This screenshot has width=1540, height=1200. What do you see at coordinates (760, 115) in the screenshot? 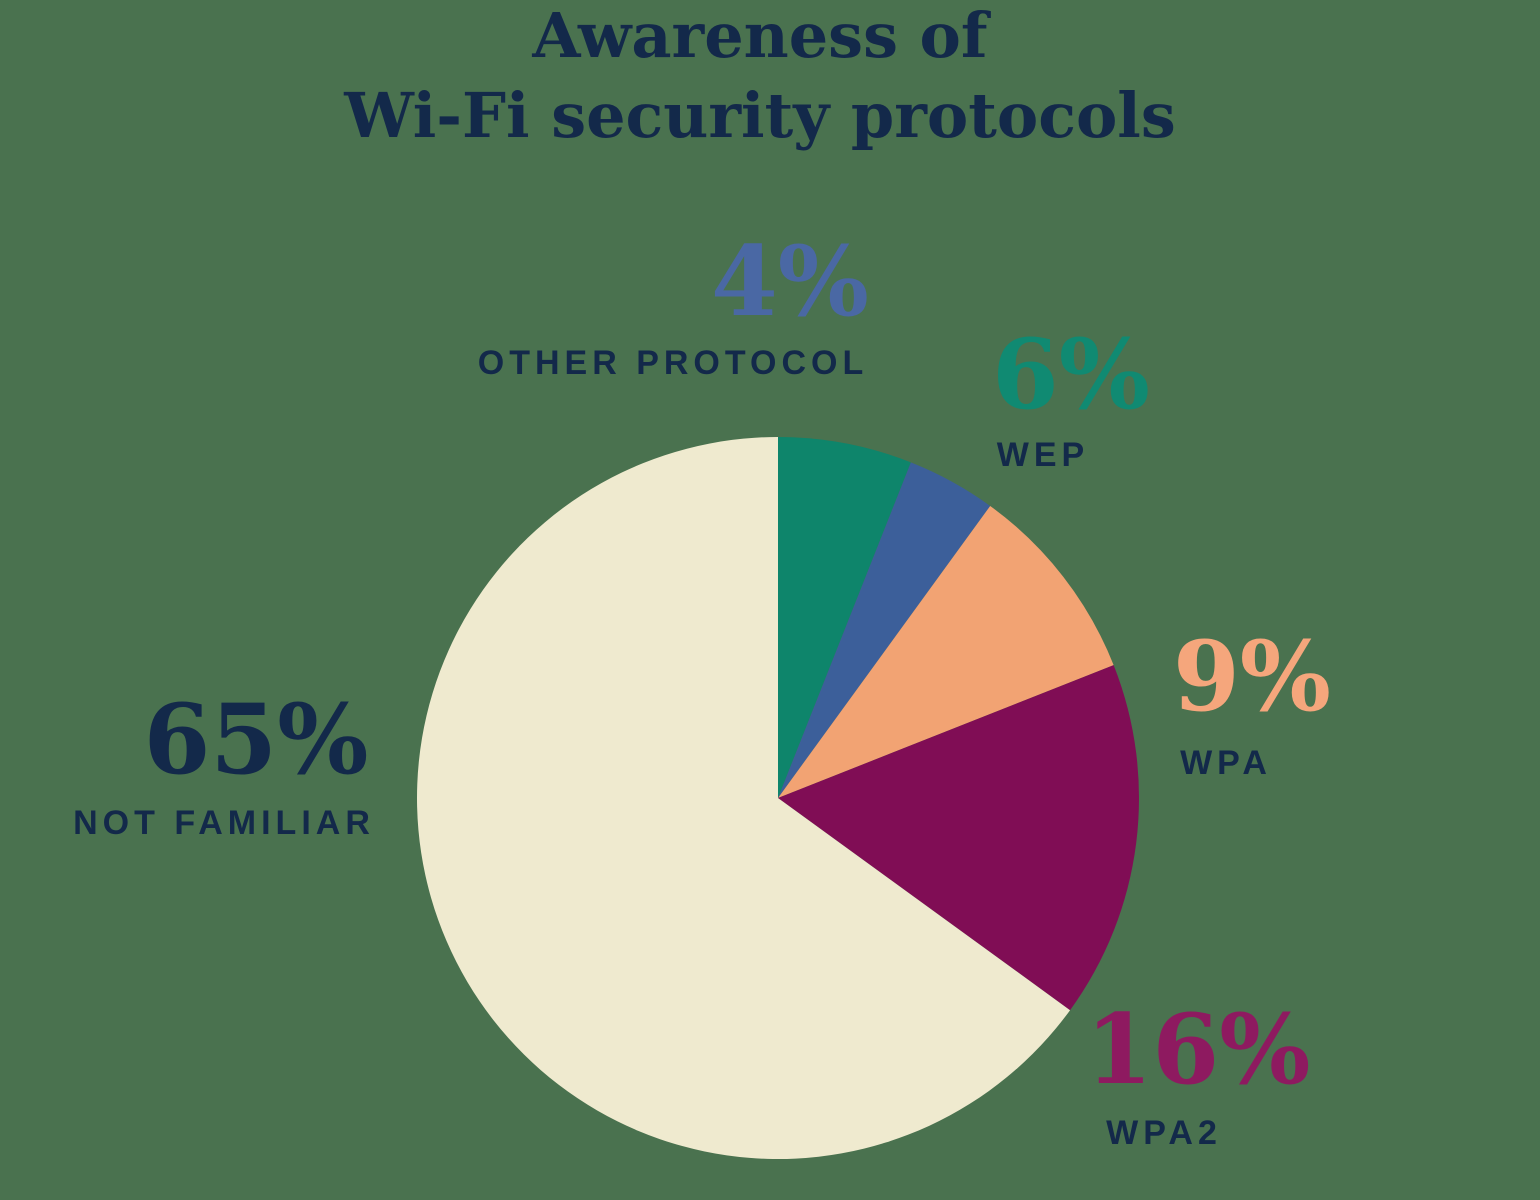
I see `page-title-line2: Wi-Fi security protocols` at bounding box center [760, 115].